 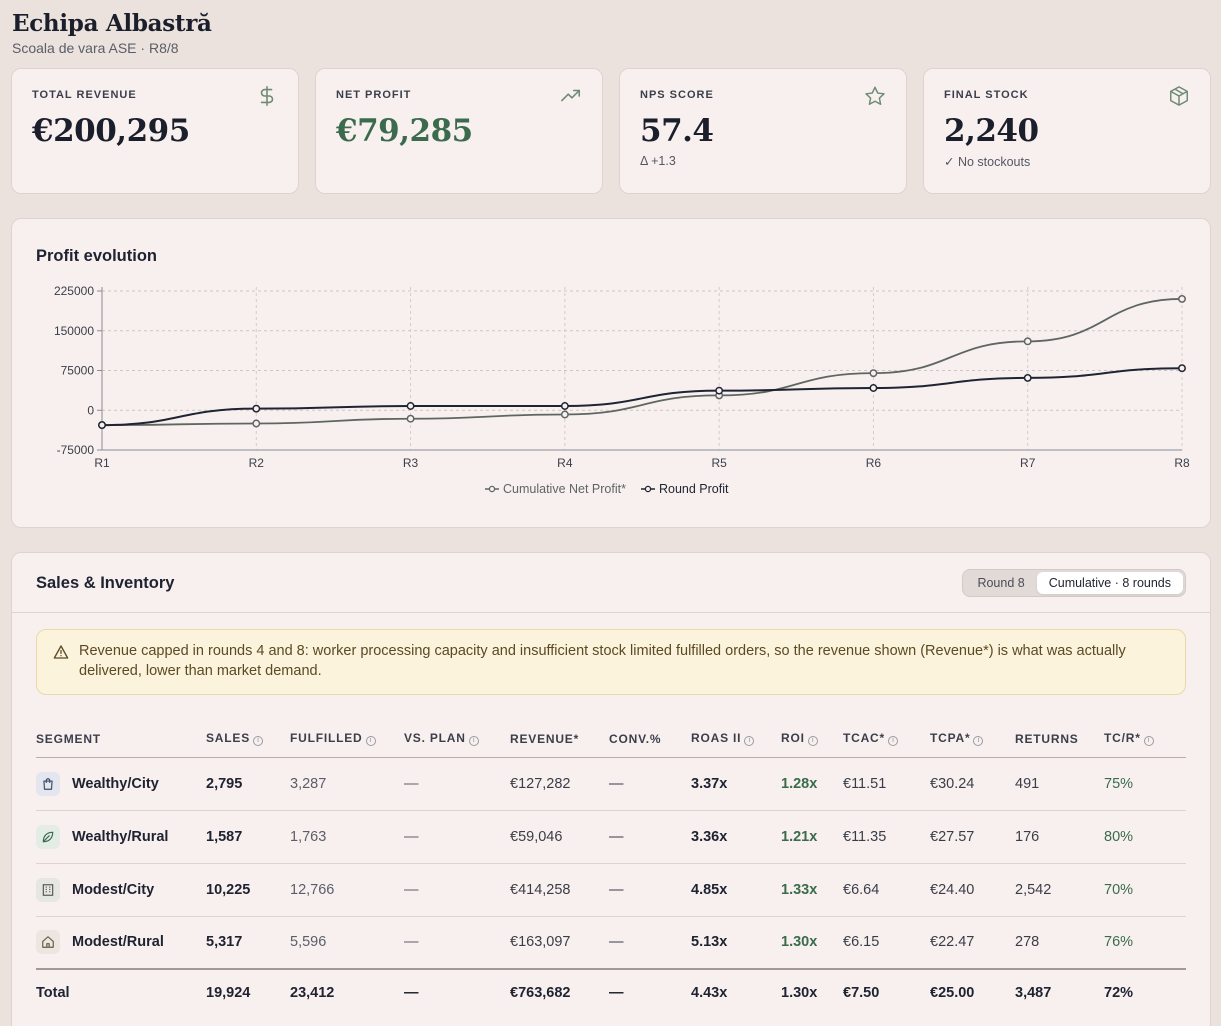 I want to click on chart-title: Profit evolution, so click(x=96, y=256).